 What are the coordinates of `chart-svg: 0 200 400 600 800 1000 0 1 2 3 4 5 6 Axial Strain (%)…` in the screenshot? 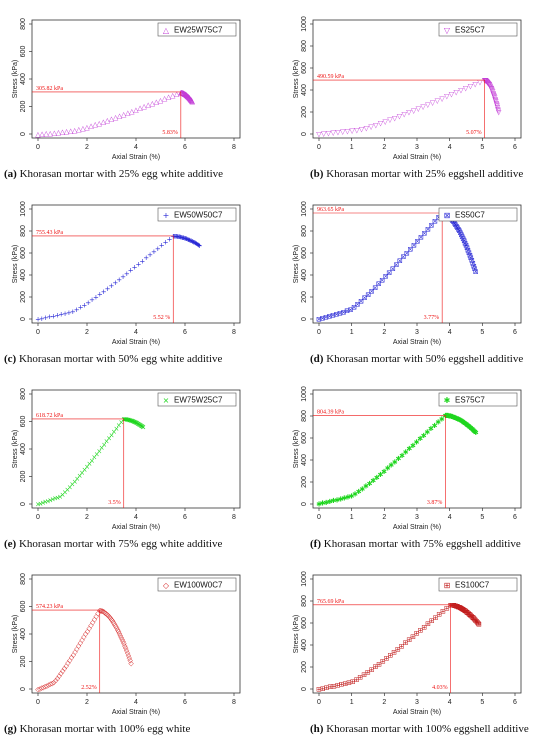 It's located at (407, 458).